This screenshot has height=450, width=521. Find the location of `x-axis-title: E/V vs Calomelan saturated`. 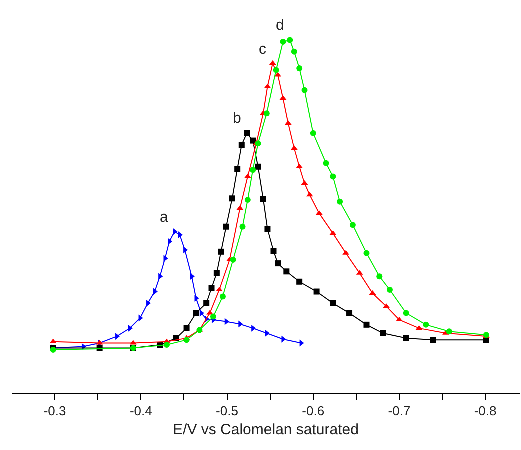

x-axis-title: E/V vs Calomelan saturated is located at coordinates (266, 430).